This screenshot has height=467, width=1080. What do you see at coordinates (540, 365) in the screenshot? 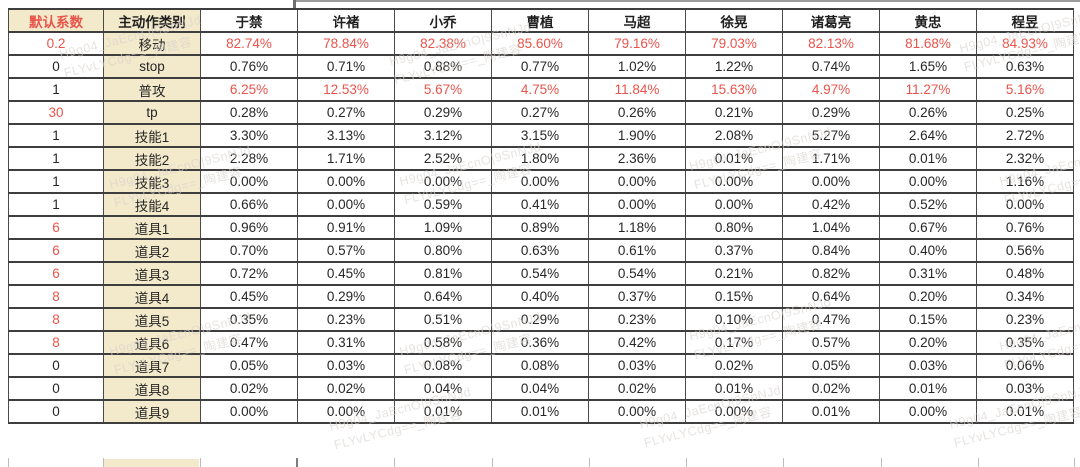
I see `value-cell: 0.08%` at bounding box center [540, 365].